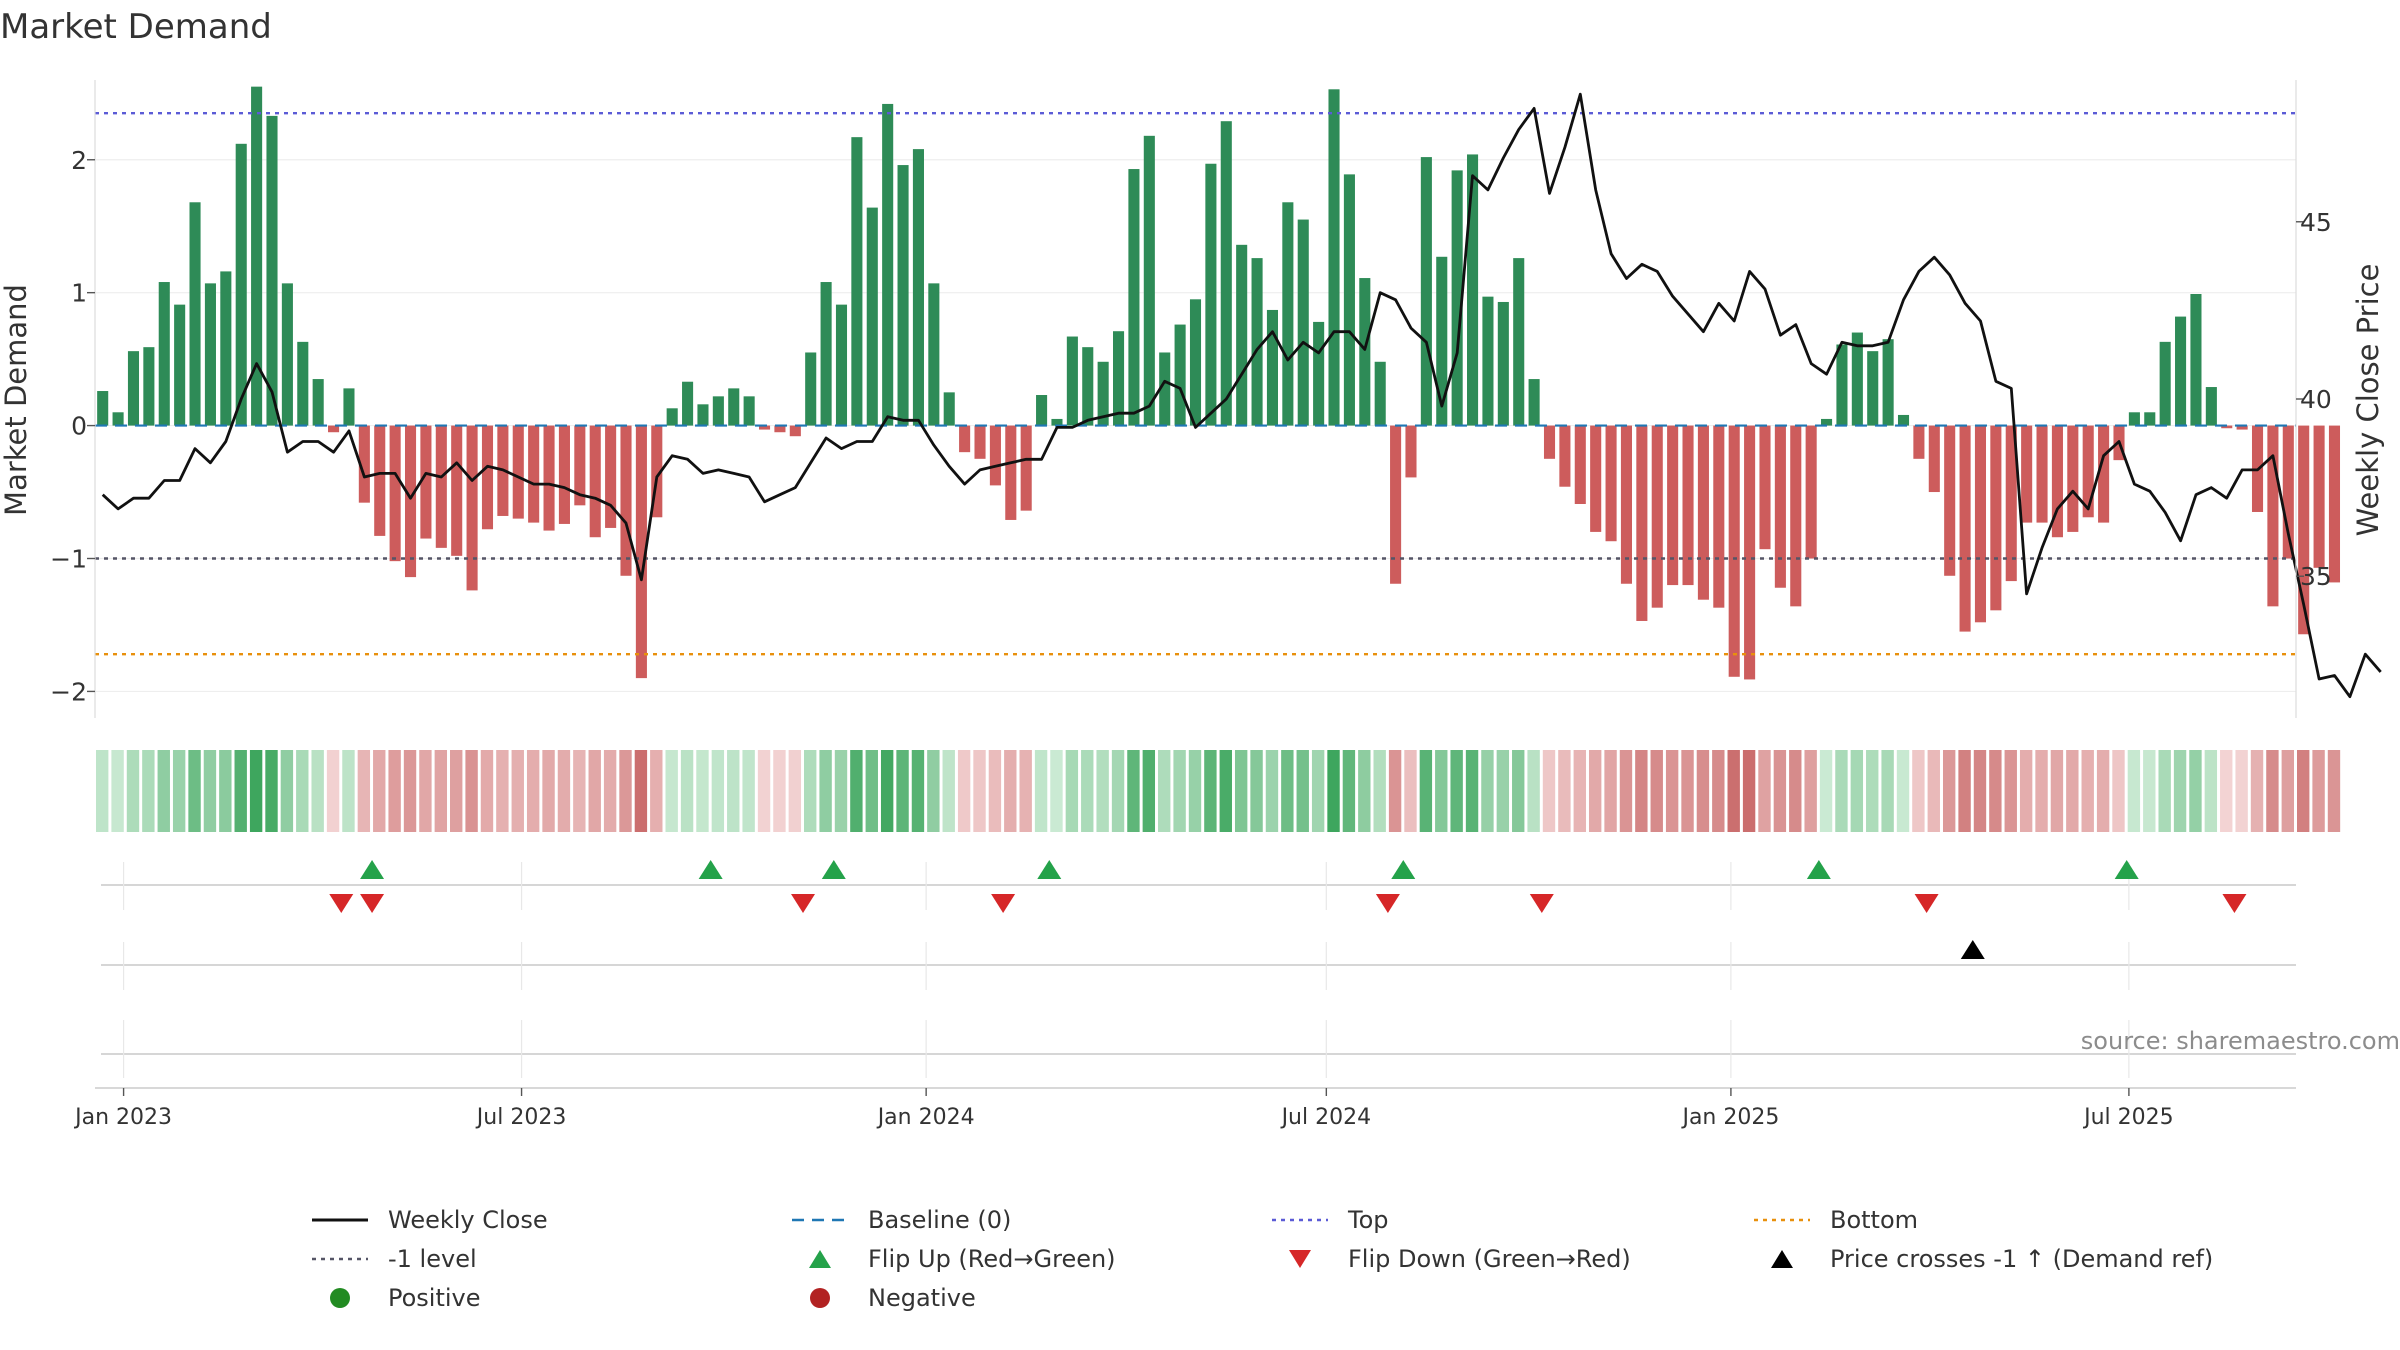  What do you see at coordinates (1198, 969) in the screenshot?
I see `event-markers` at bounding box center [1198, 969].